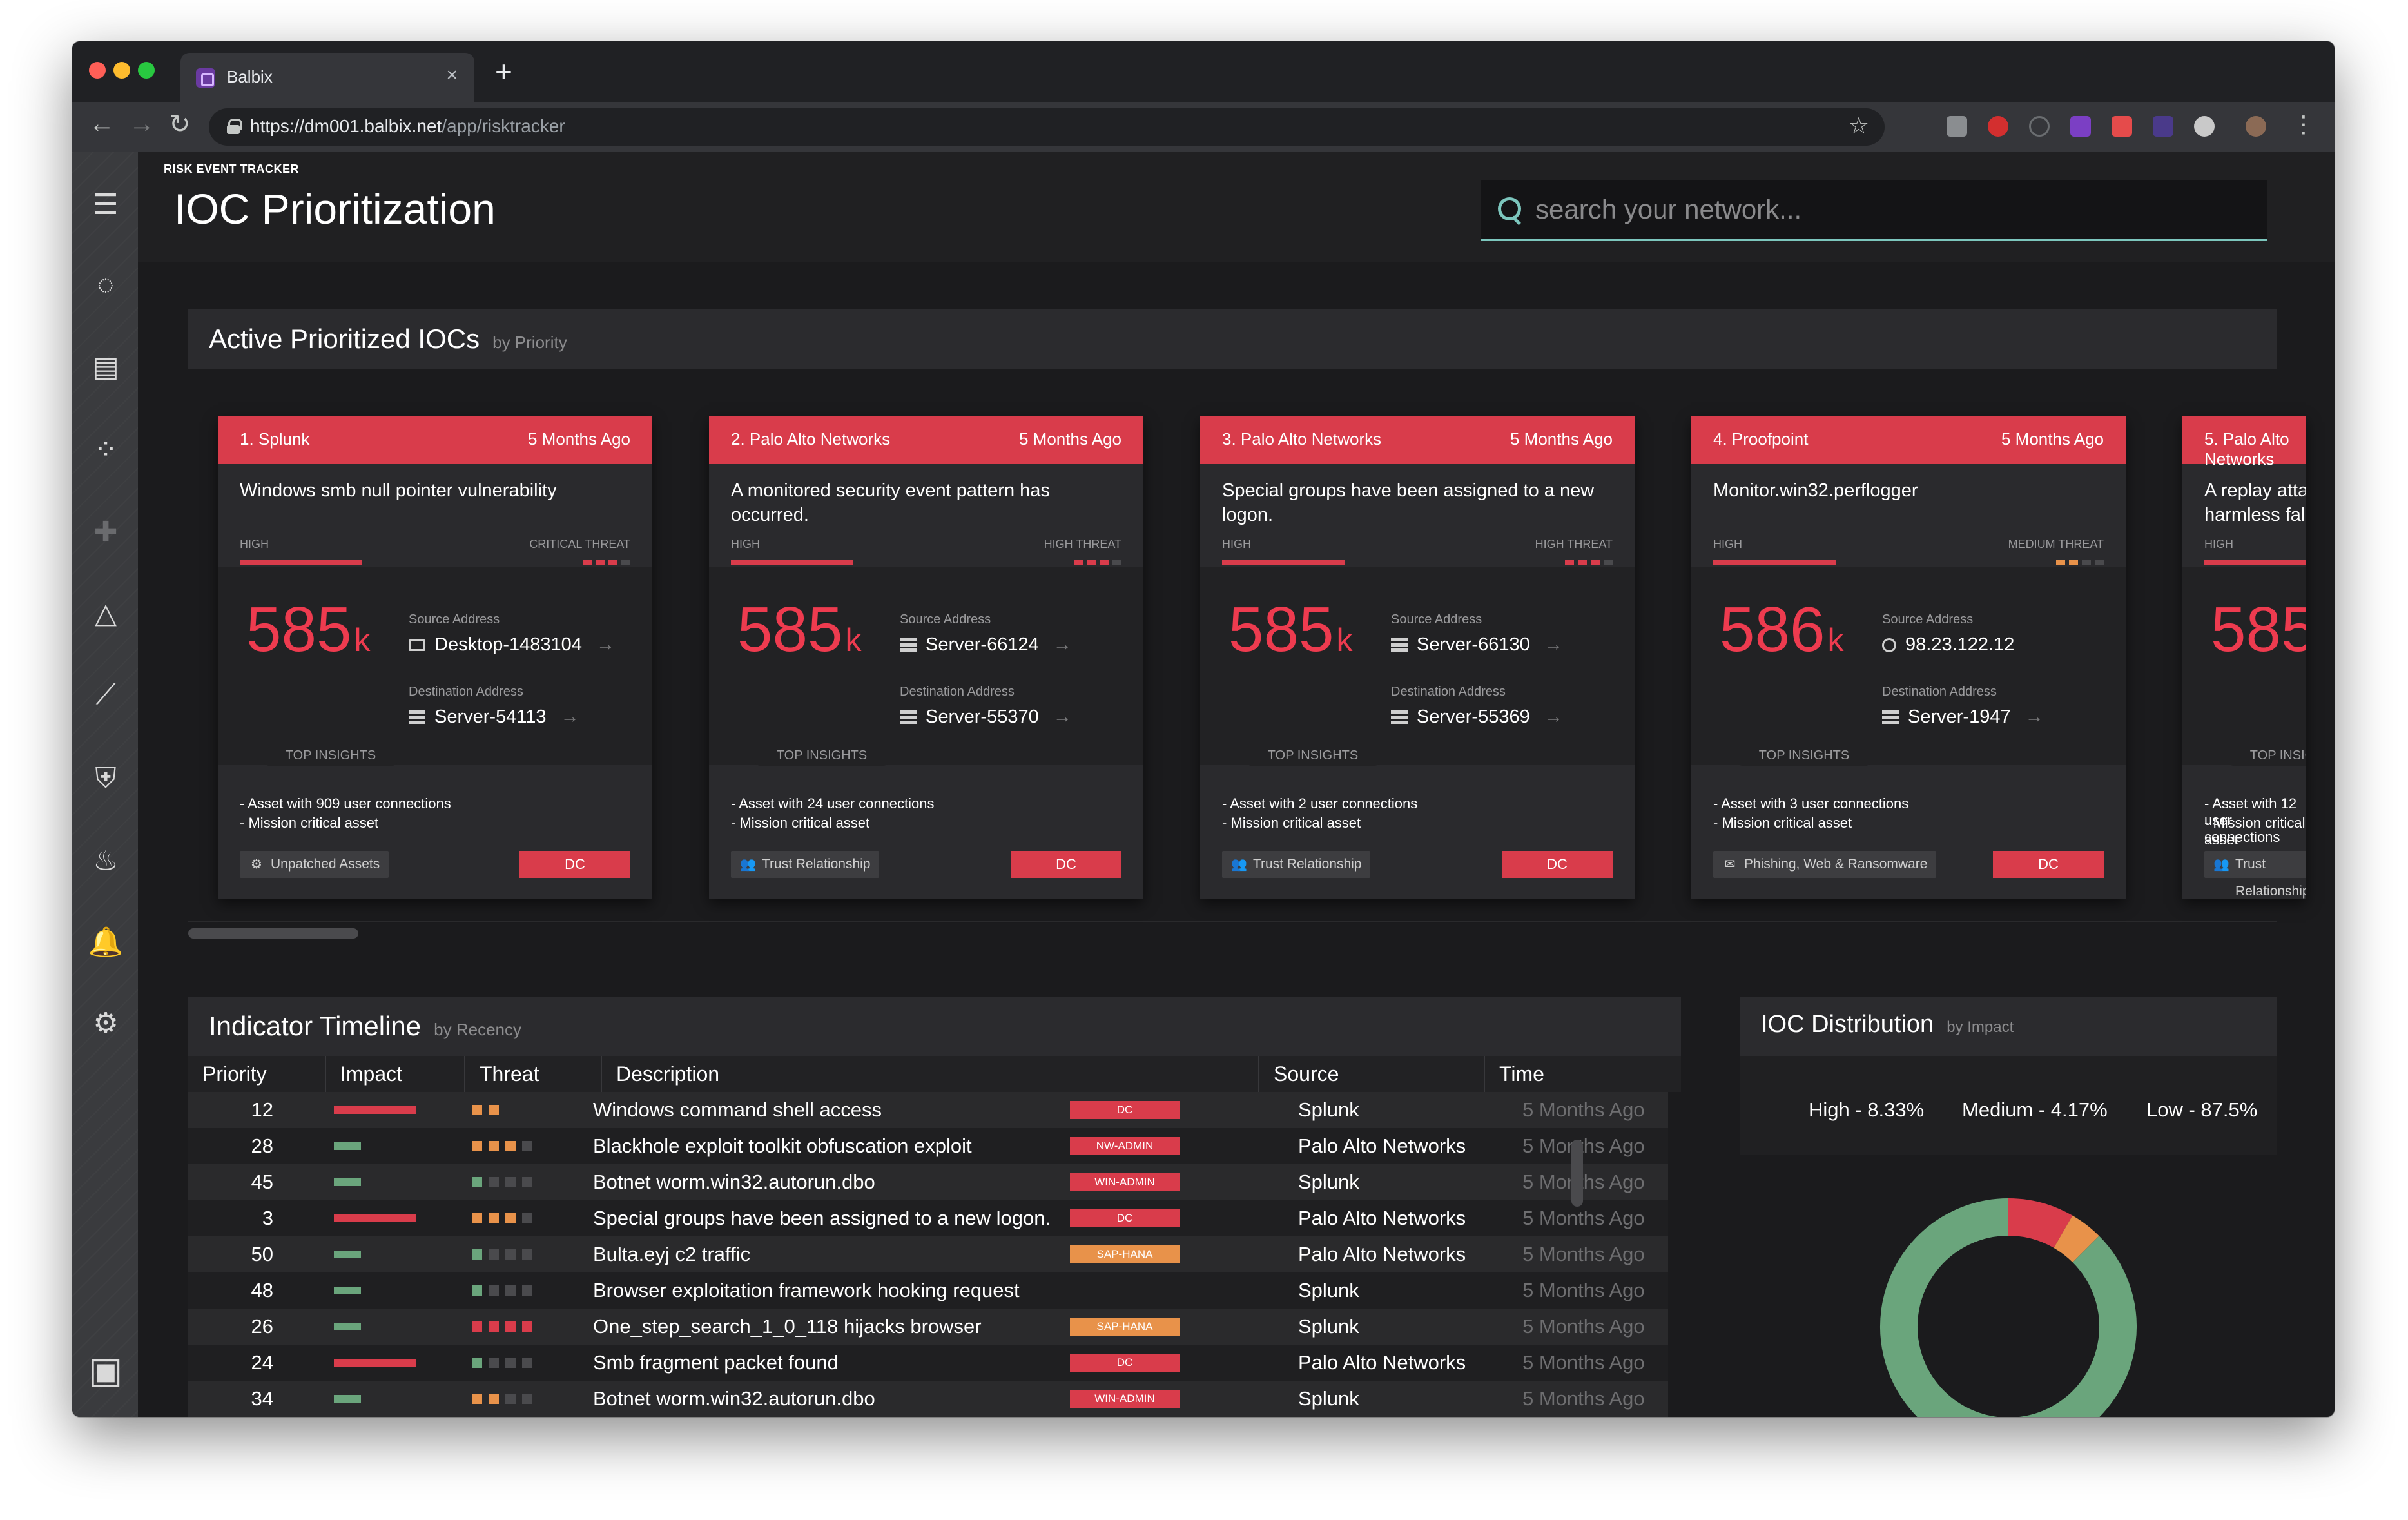 This screenshot has height=1520, width=2408. What do you see at coordinates (106, 284) in the screenshot?
I see `refresh-icon: ◌` at bounding box center [106, 284].